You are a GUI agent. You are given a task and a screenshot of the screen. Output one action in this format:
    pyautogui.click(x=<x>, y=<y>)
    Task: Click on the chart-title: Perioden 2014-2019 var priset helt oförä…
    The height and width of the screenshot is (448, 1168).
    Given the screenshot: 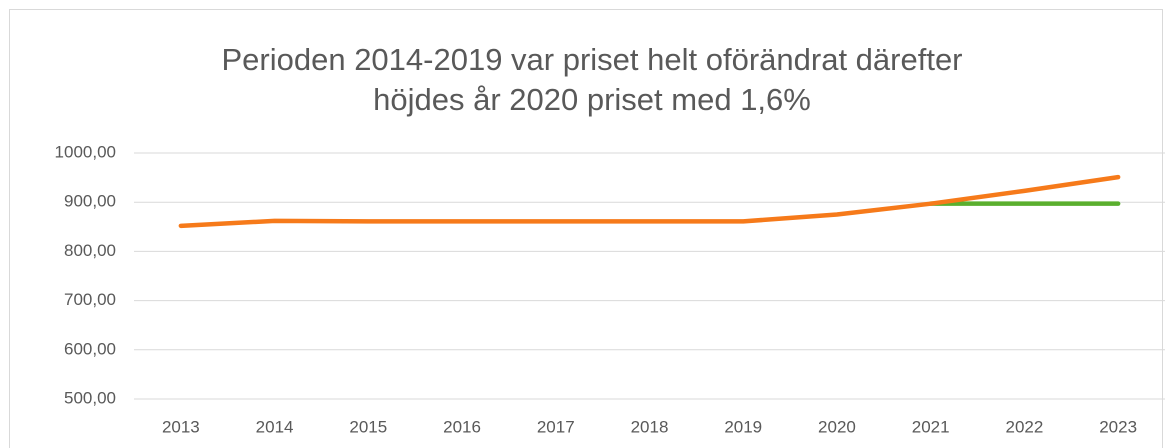 What is the action you would take?
    pyautogui.click(x=591, y=59)
    